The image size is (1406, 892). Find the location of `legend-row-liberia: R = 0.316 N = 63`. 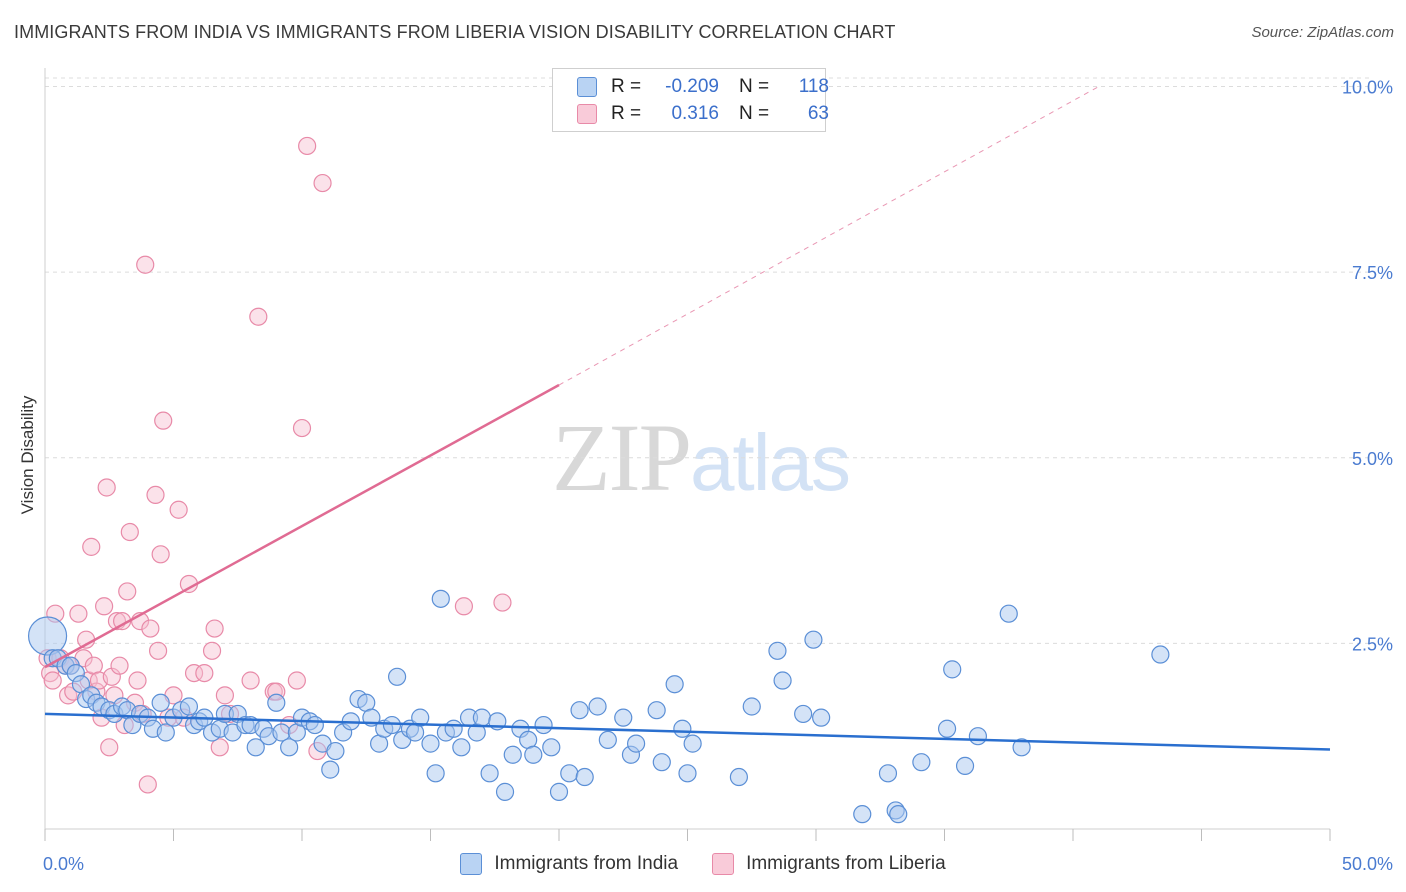

legend-row-liberia: R = 0.316 N = 63 is located at coordinates (703, 114).